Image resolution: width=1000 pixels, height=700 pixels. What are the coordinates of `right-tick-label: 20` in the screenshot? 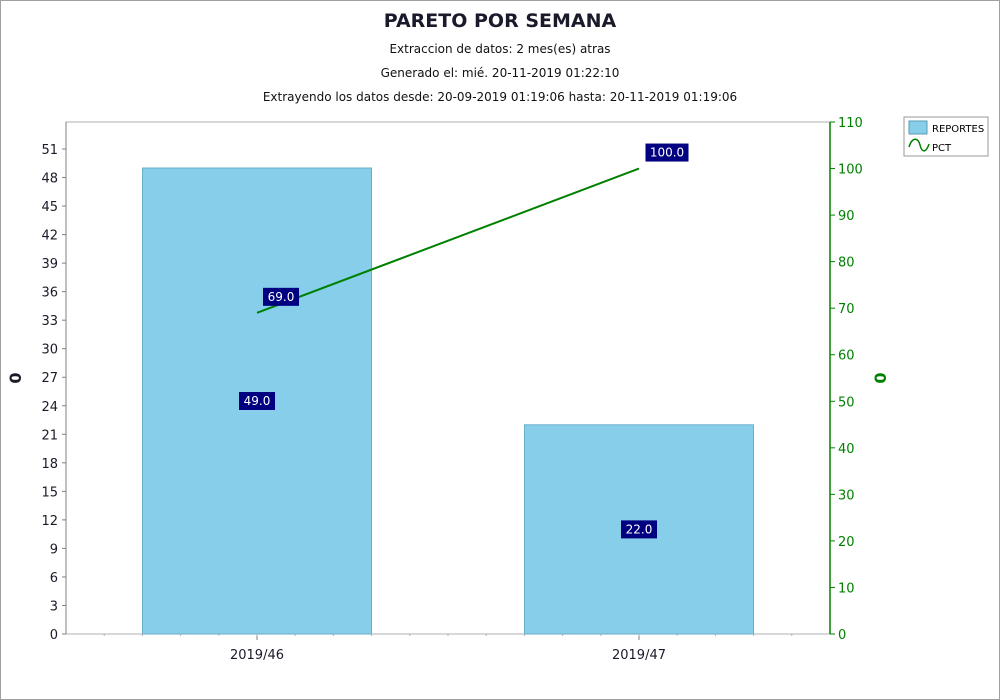 It's located at (846, 542).